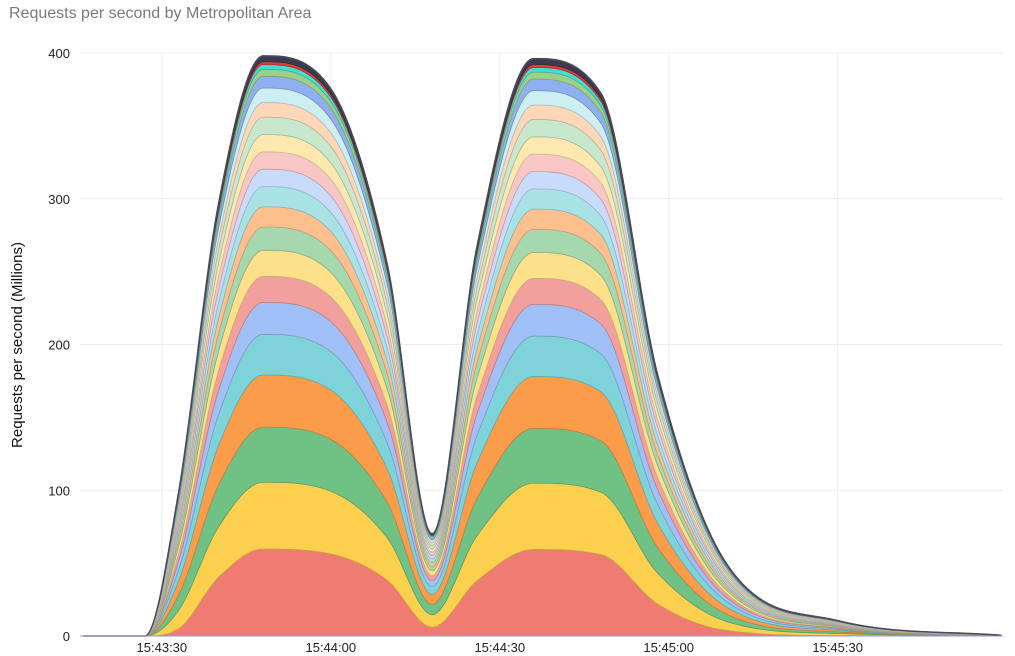 The width and height of the screenshot is (1015, 656). What do you see at coordinates (837, 647) in the screenshot?
I see `x-tick-label: 15:45:30` at bounding box center [837, 647].